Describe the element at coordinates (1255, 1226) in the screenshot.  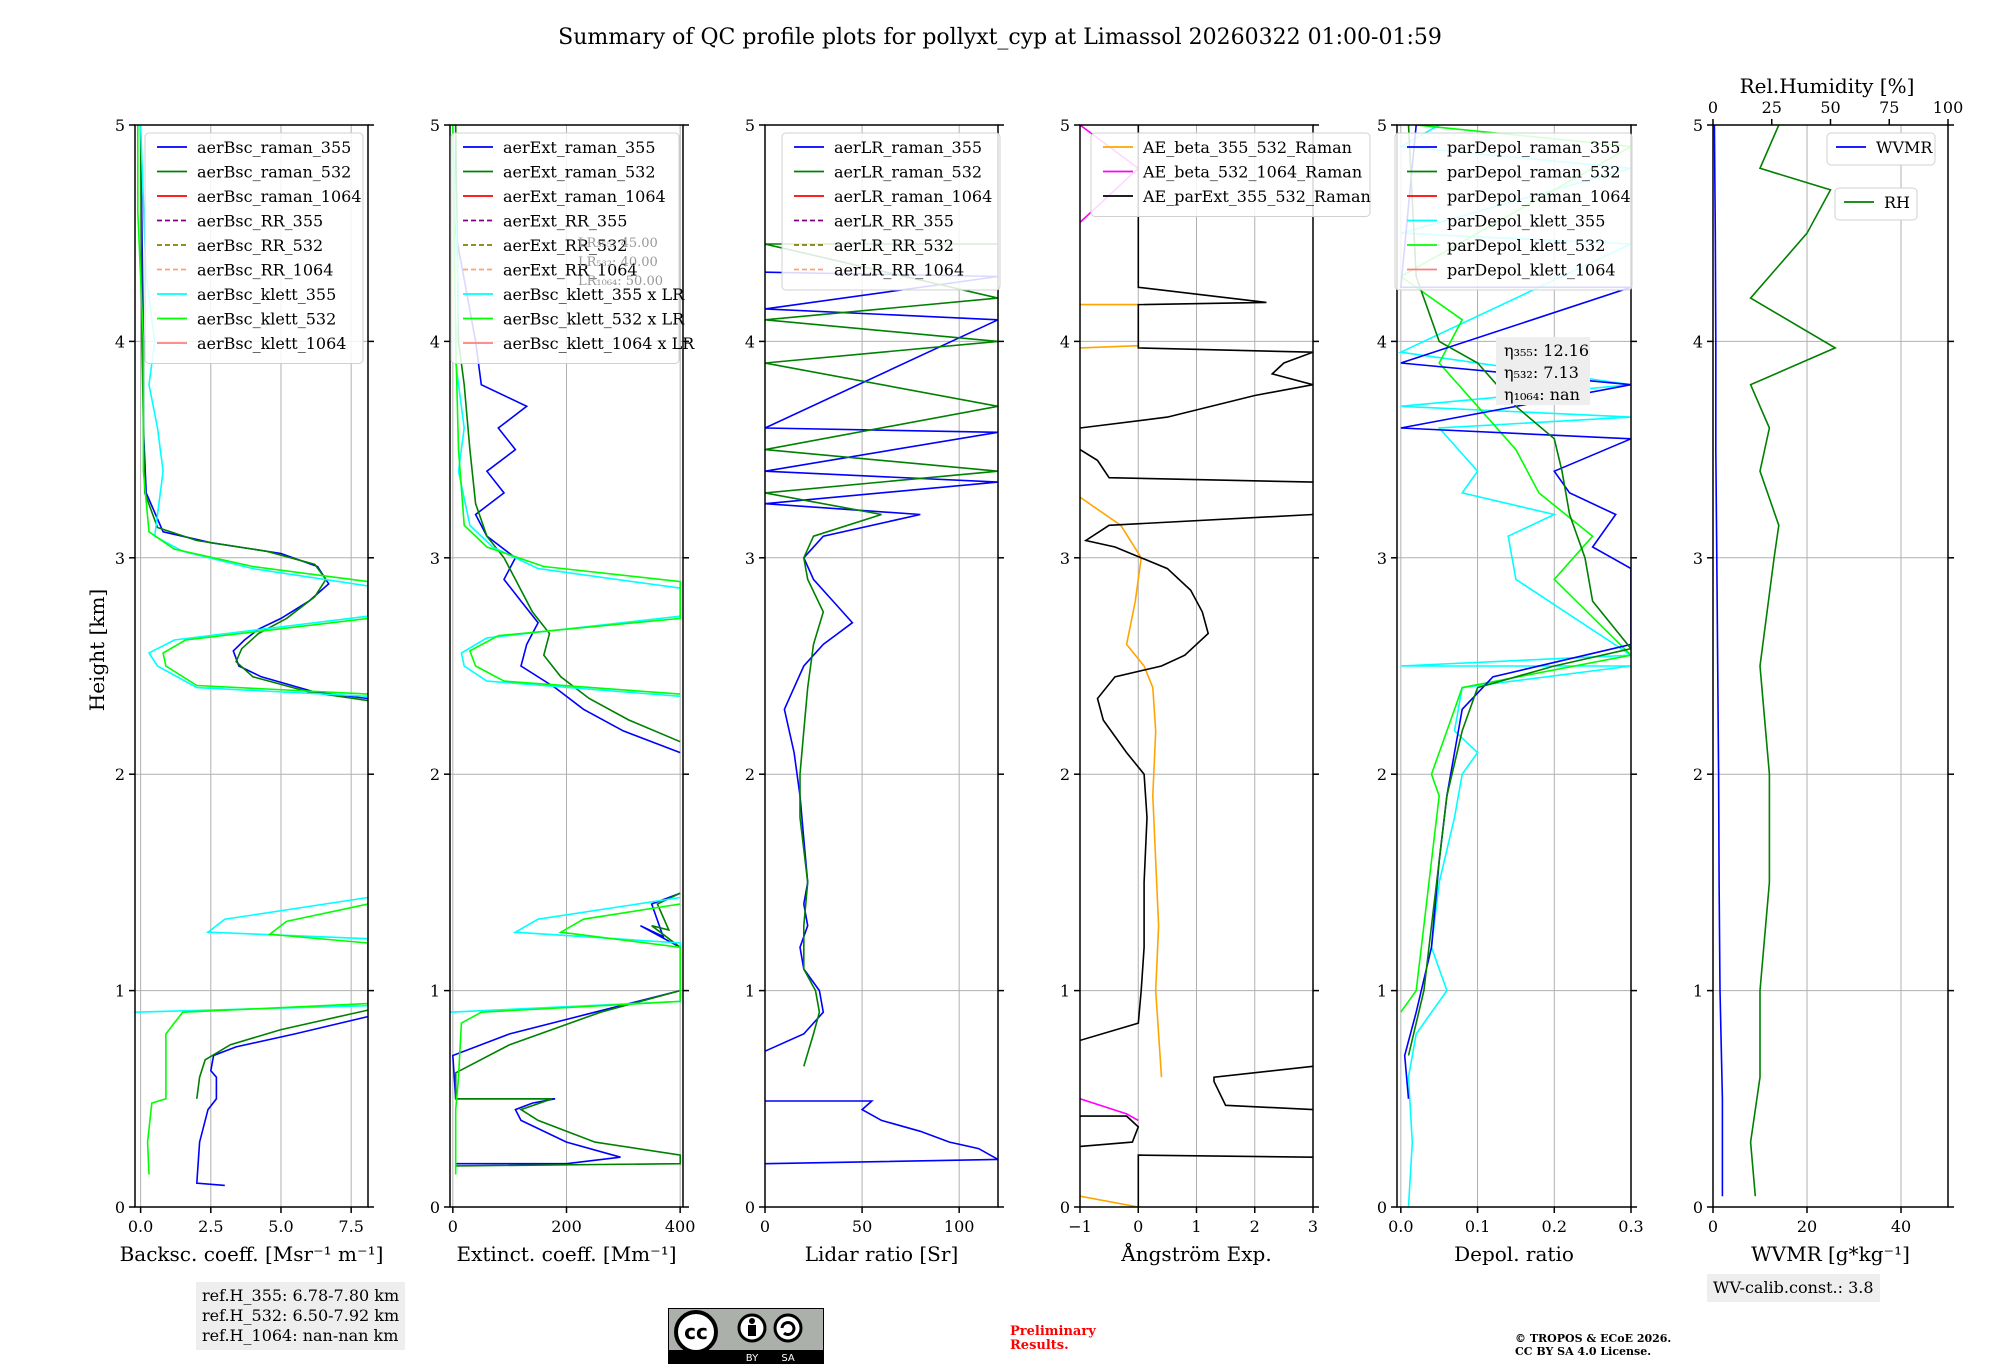
I see `x-tick-label: 2` at that location.